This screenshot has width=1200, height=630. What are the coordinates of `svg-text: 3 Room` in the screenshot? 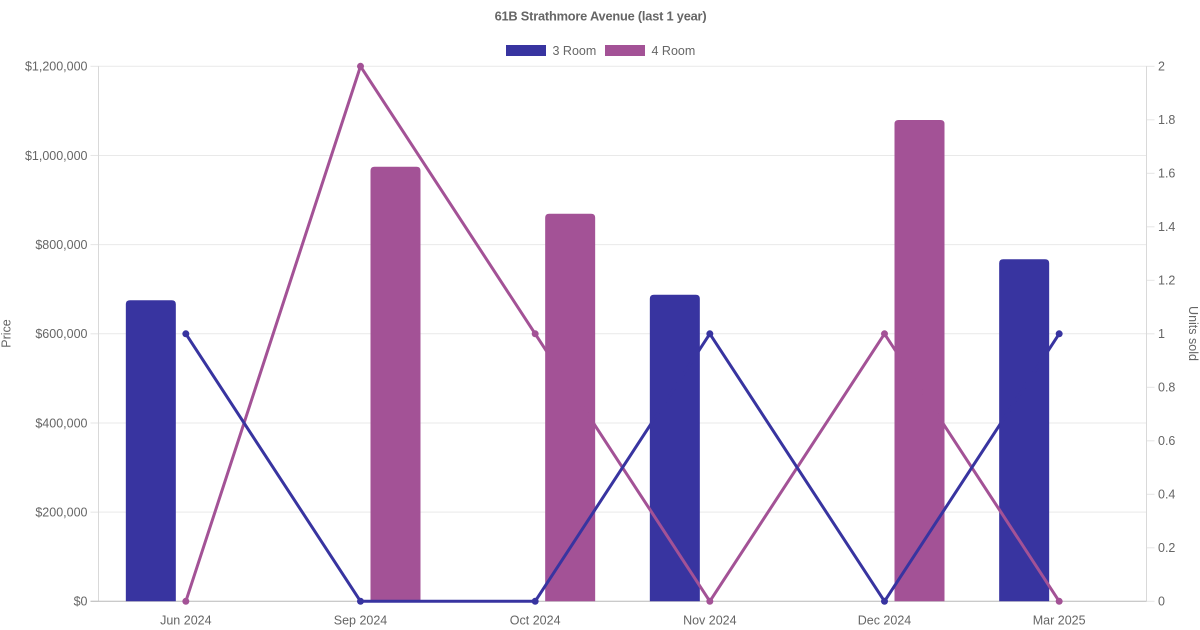 It's located at (575, 51).